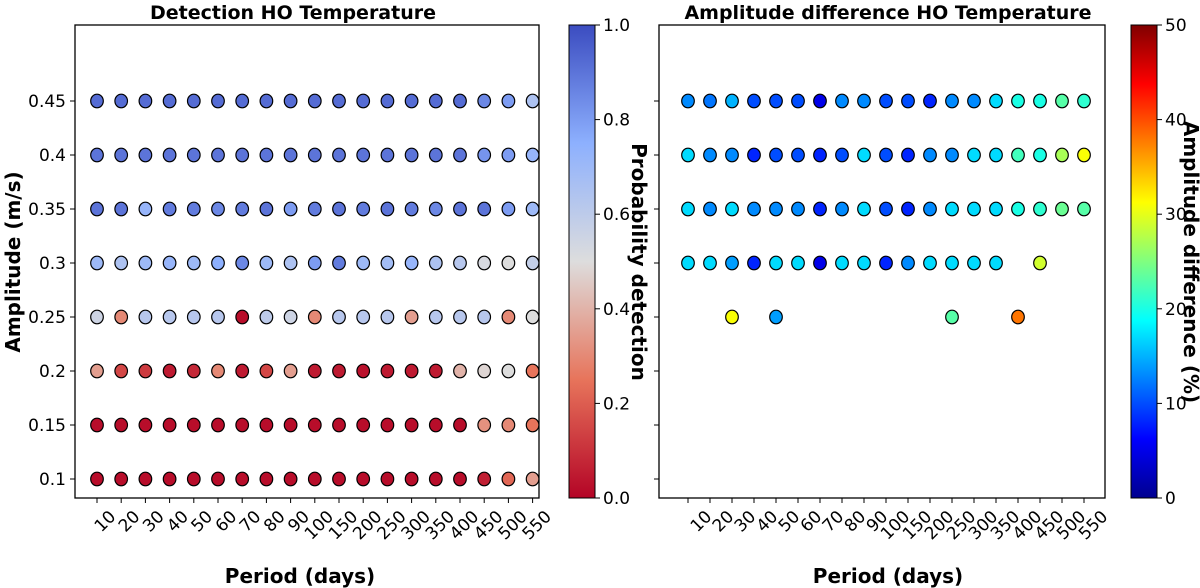  Describe the element at coordinates (616, 215) in the screenshot. I see `colorbar-tick-label: 0.6` at that location.